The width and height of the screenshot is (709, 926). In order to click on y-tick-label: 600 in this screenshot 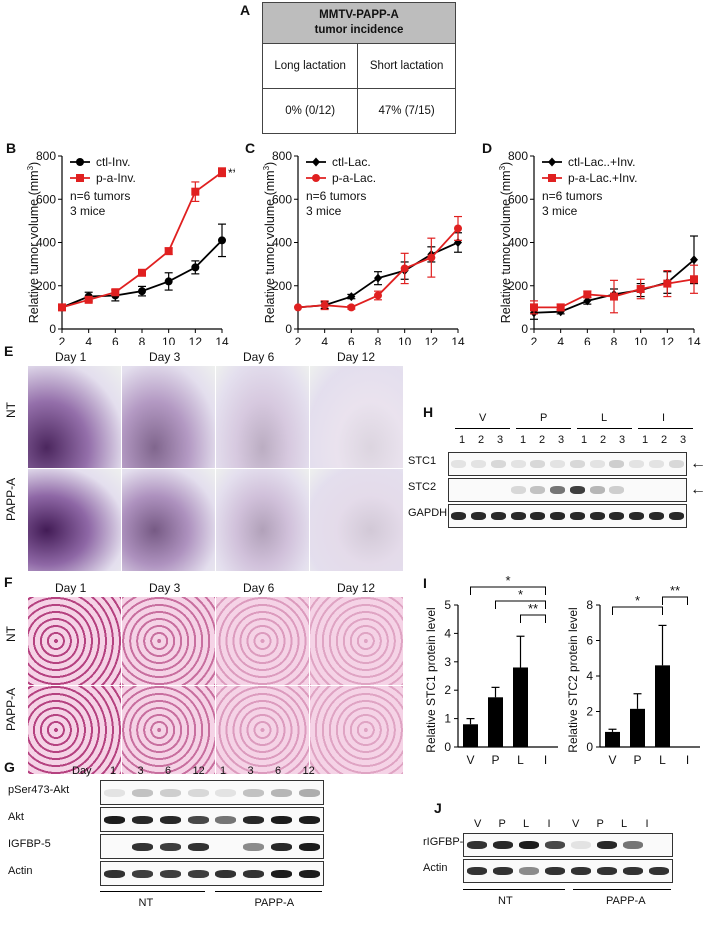, I will do `click(518, 199)`.